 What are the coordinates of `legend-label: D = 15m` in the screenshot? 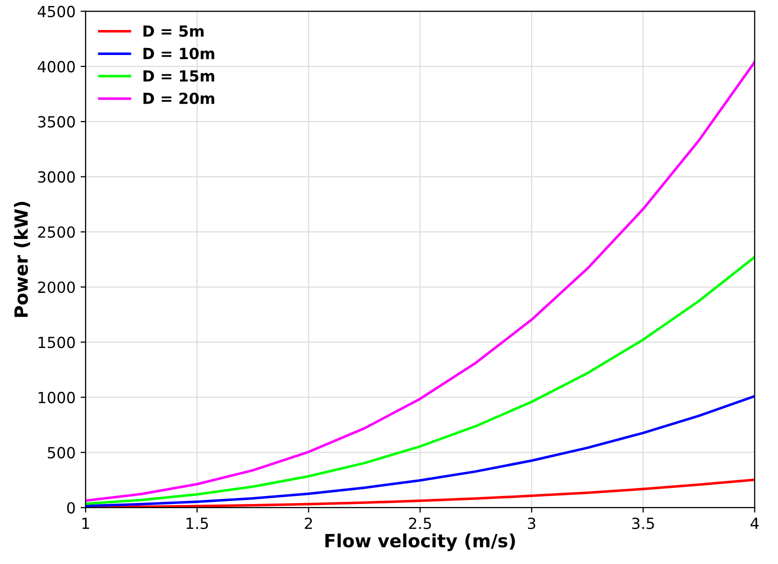 It's located at (179, 76).